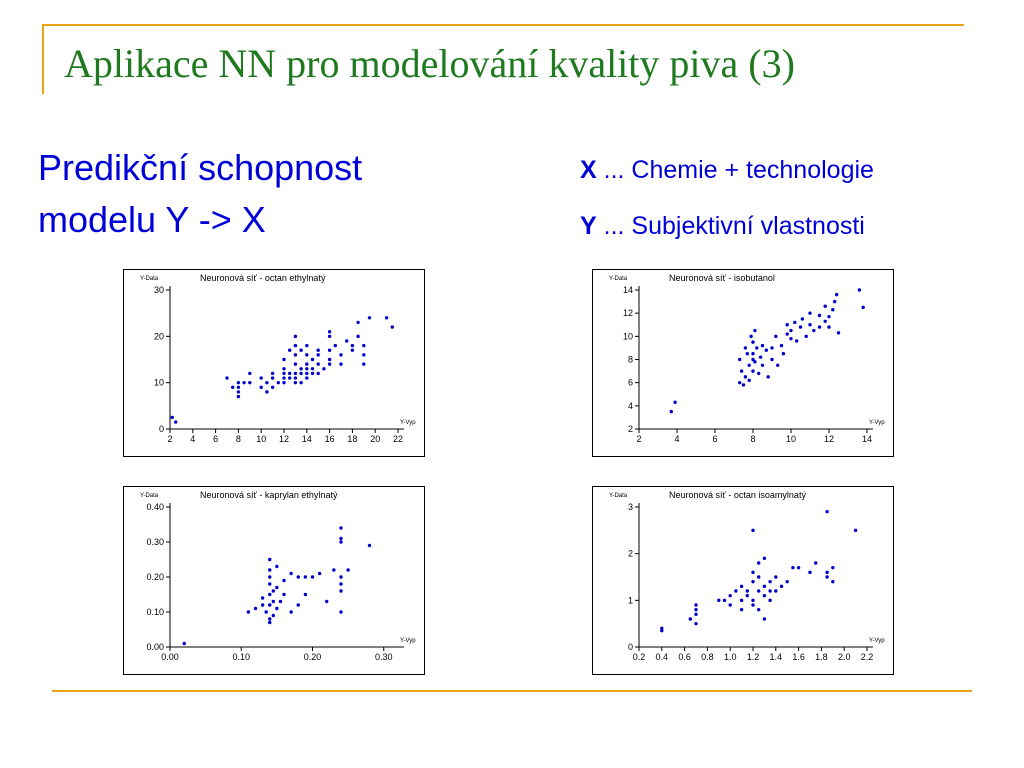 This screenshot has height=768, width=1024. What do you see at coordinates (200, 167) in the screenshot?
I see `subtitle-line-1: Predikční schopnost` at bounding box center [200, 167].